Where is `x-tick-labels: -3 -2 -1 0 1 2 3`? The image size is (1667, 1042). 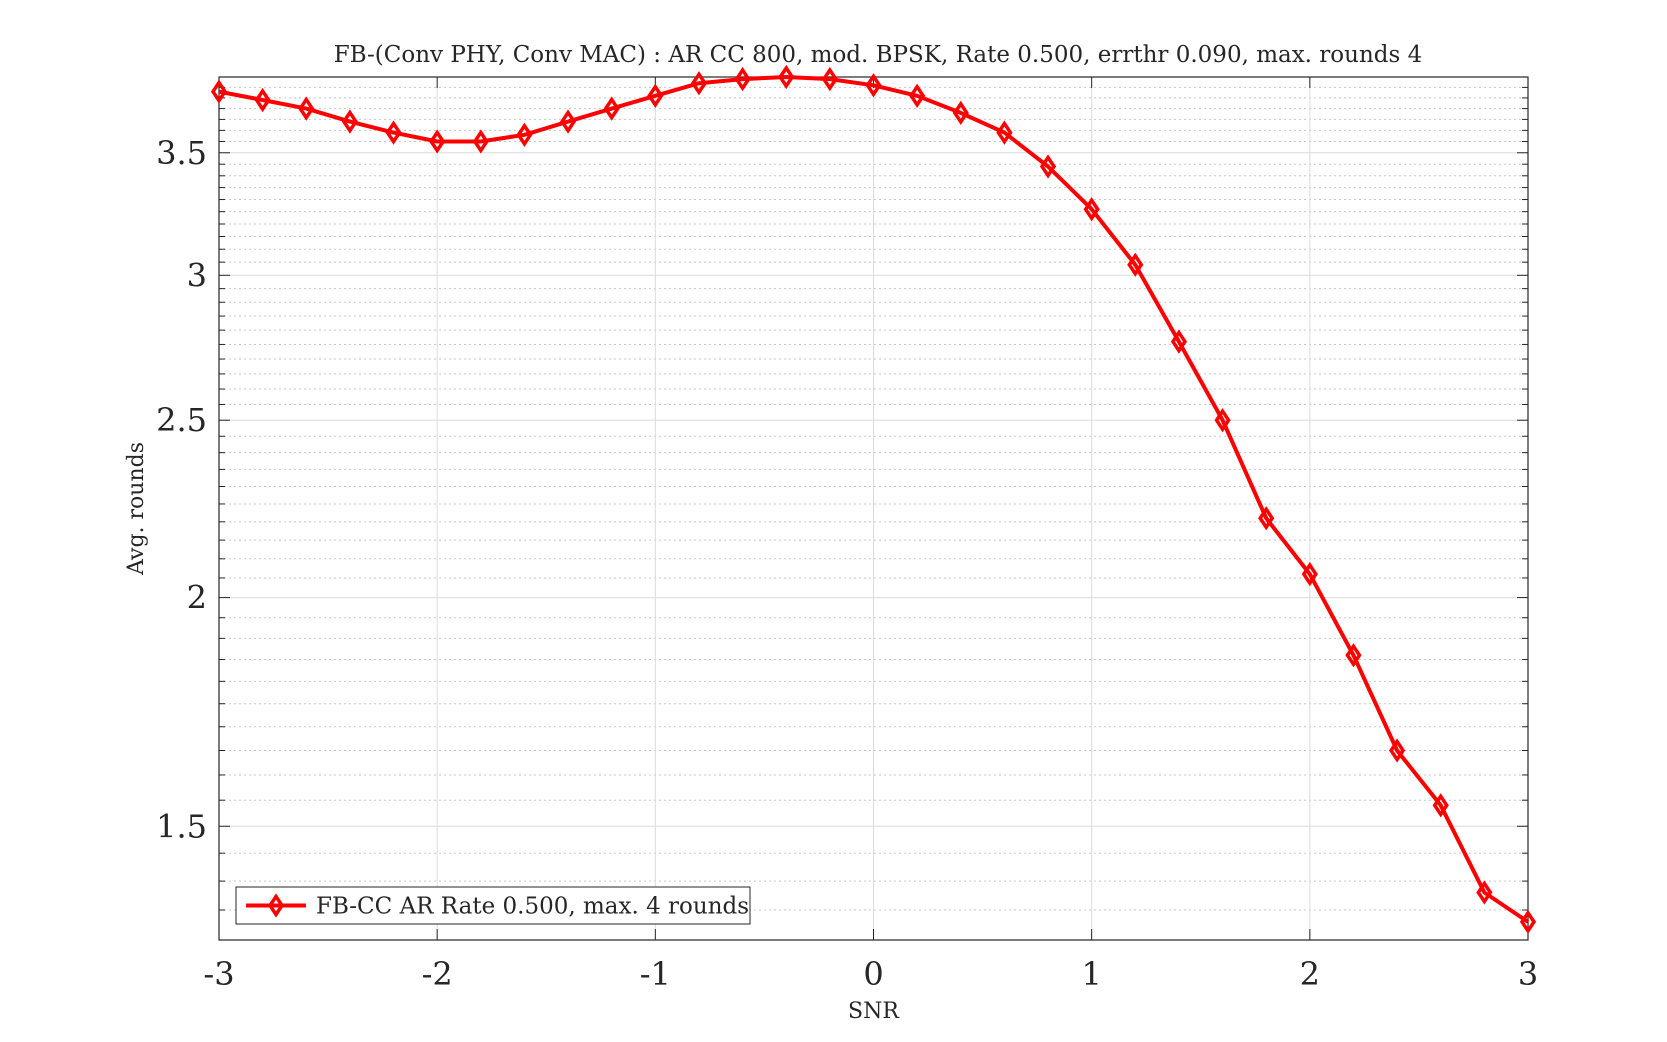
x-tick-labels: -3 -2 -1 0 1 2 3 is located at coordinates (870, 974).